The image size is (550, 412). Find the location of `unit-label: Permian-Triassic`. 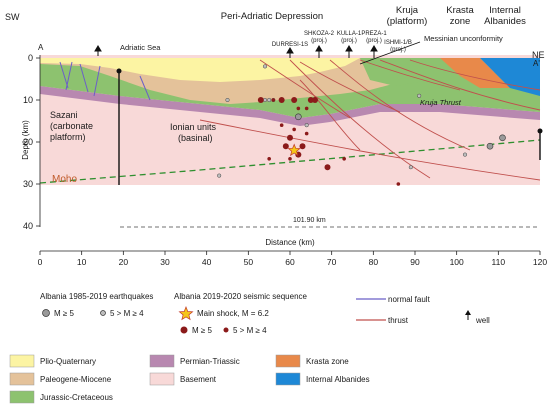

unit-label: Permian-Triassic is located at coordinates (210, 361).